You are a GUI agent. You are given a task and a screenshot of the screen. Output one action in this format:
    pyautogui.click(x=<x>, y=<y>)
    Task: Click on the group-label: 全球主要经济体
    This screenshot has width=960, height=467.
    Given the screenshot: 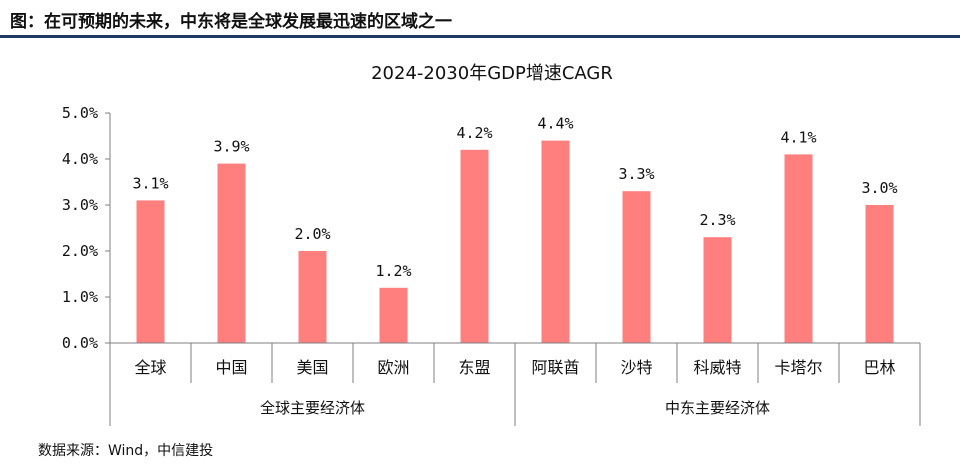 What is the action you would take?
    pyautogui.click(x=312, y=408)
    